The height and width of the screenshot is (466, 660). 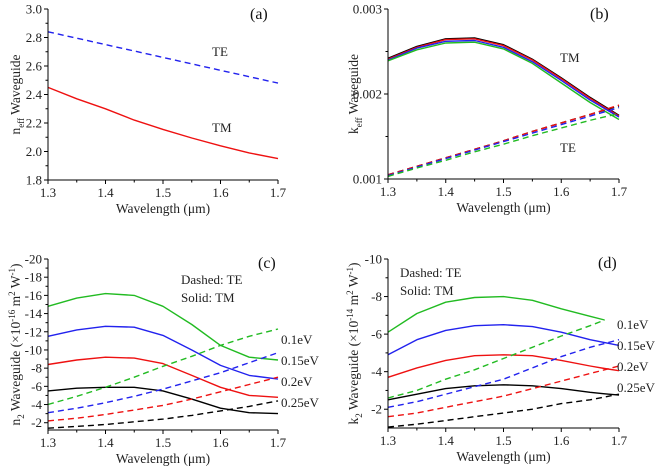 What do you see at coordinates (350, 271) in the screenshot?
I see `y-axis-title-part: -1` at bounding box center [350, 271].